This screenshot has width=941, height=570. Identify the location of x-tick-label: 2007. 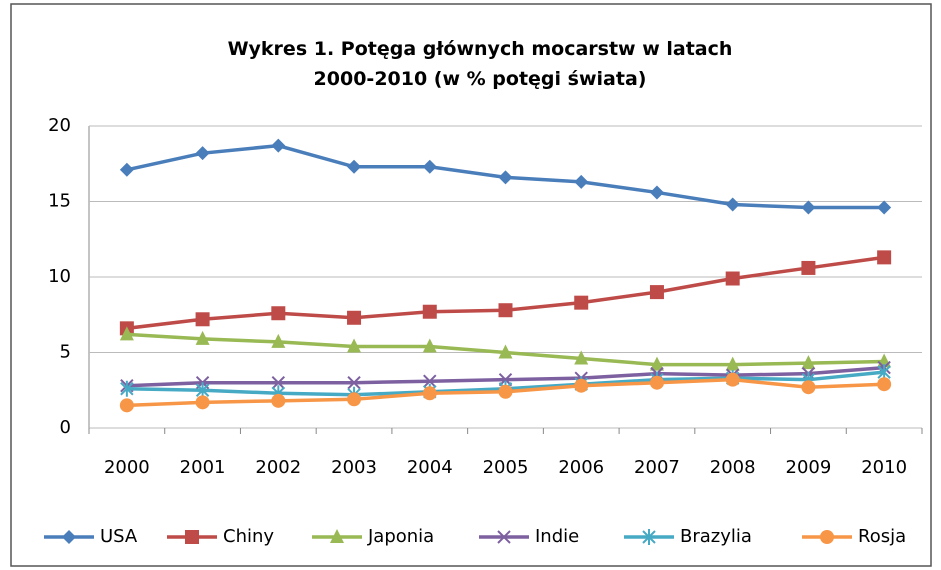
(657, 467).